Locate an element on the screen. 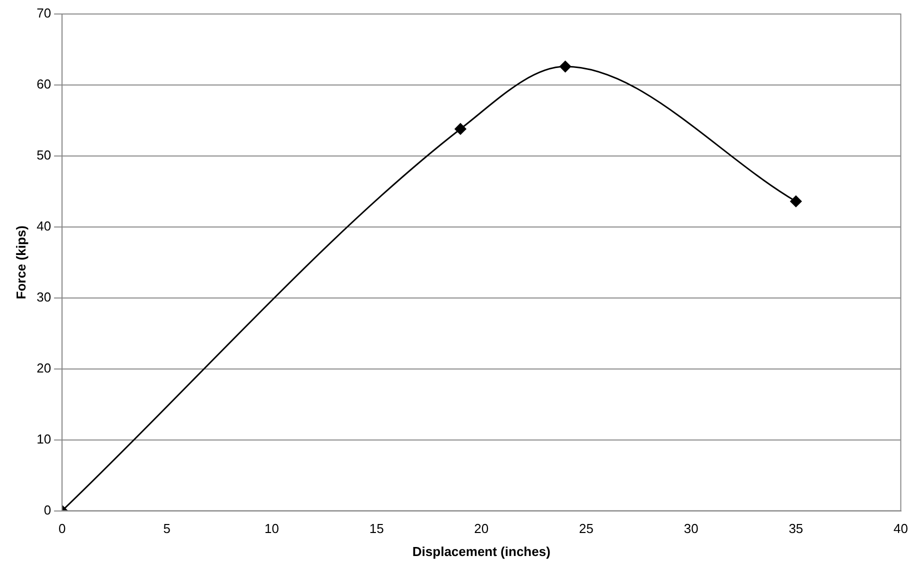 Image resolution: width=911 pixels, height=568 pixels. y-tick-label: 60 is located at coordinates (44, 84).